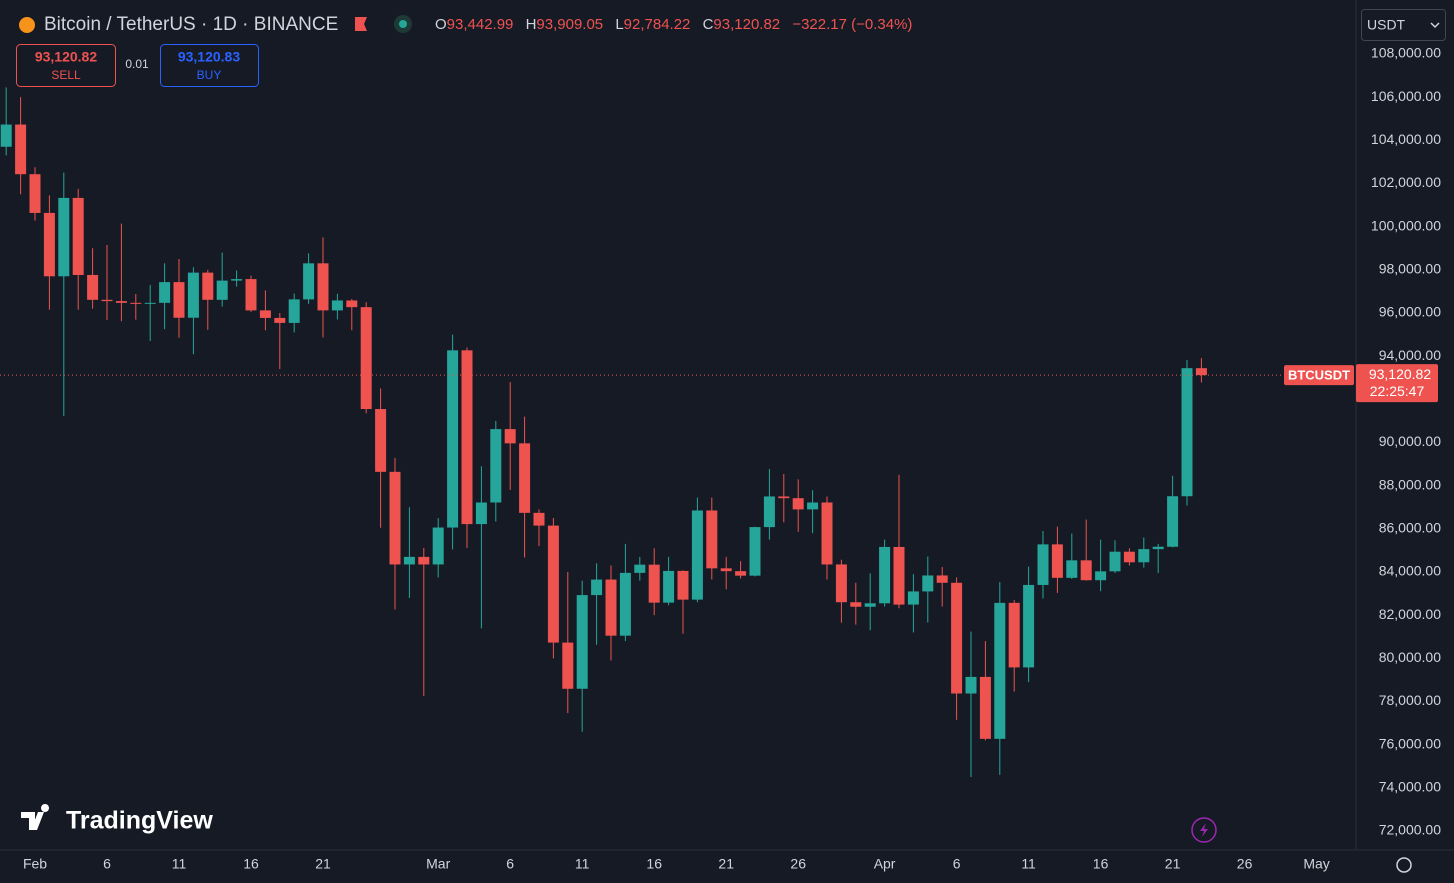 The height and width of the screenshot is (883, 1454). I want to click on alert-bolt, so click(1204, 830).